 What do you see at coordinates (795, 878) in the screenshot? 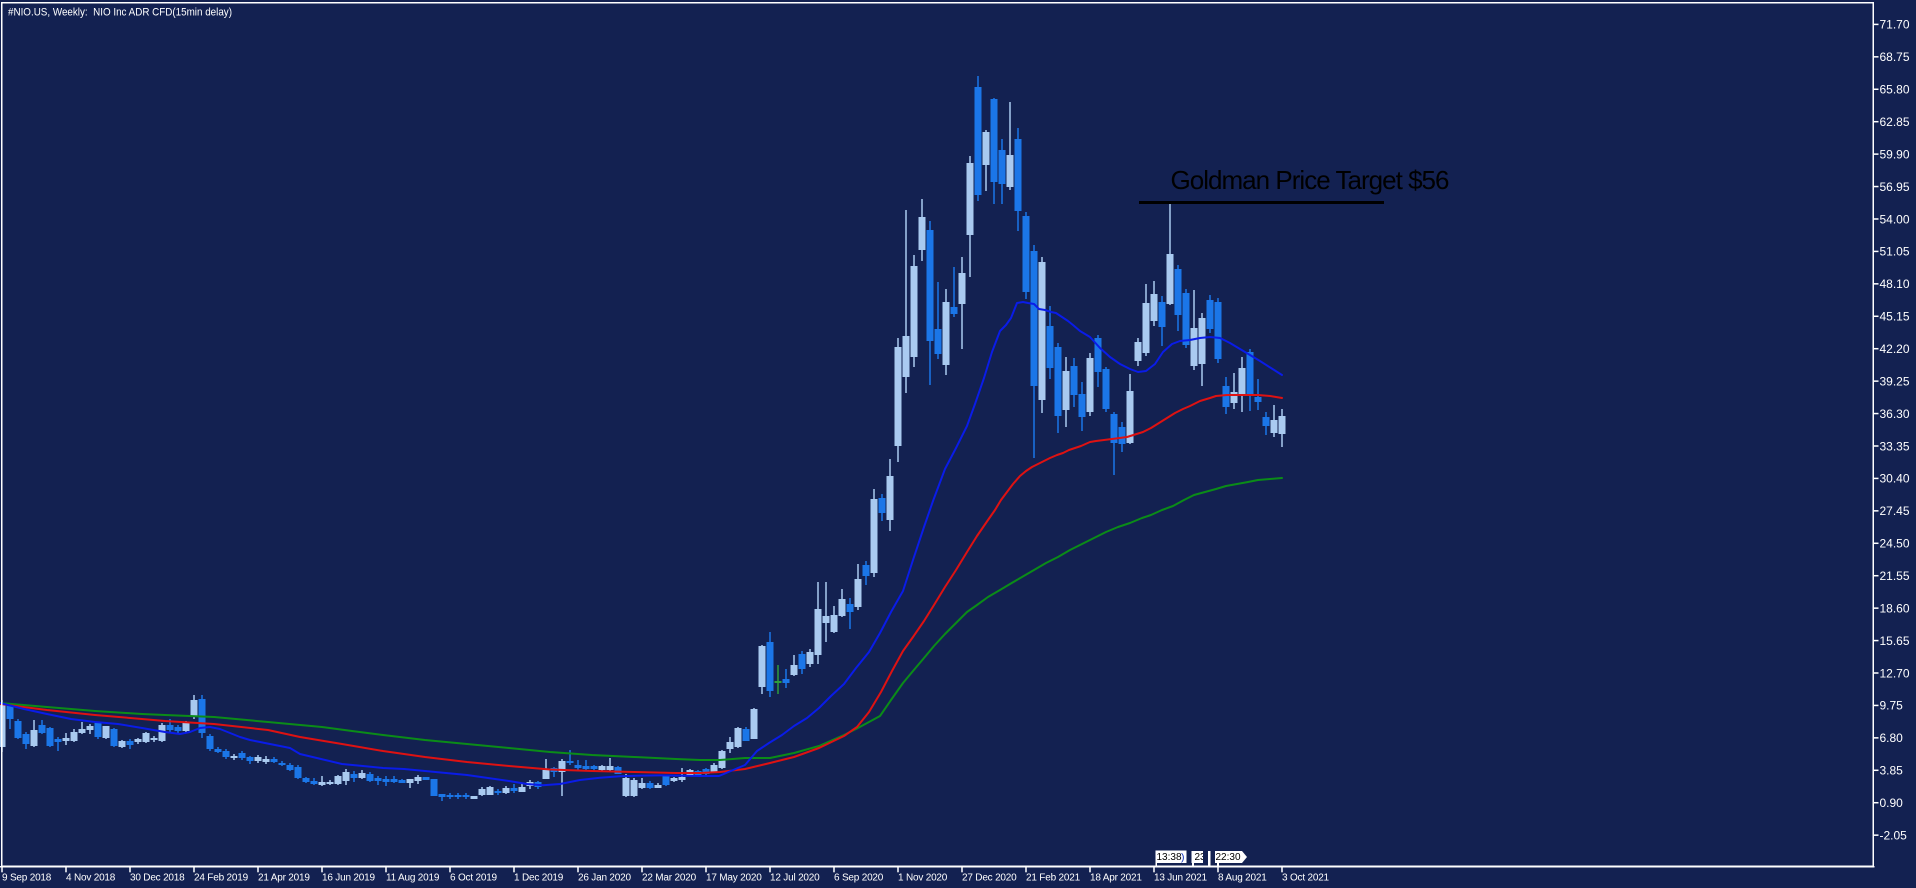
I see `svg-text: 12 Jul 2020` at bounding box center [795, 878].